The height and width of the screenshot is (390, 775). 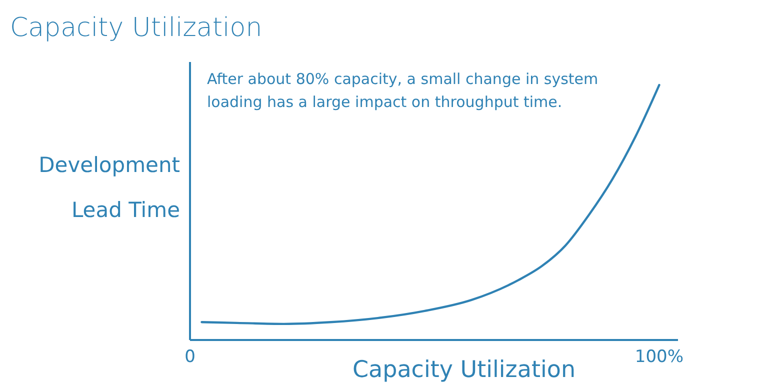 What do you see at coordinates (464, 370) in the screenshot?
I see `x-axis-title: Capacity Utilization` at bounding box center [464, 370].